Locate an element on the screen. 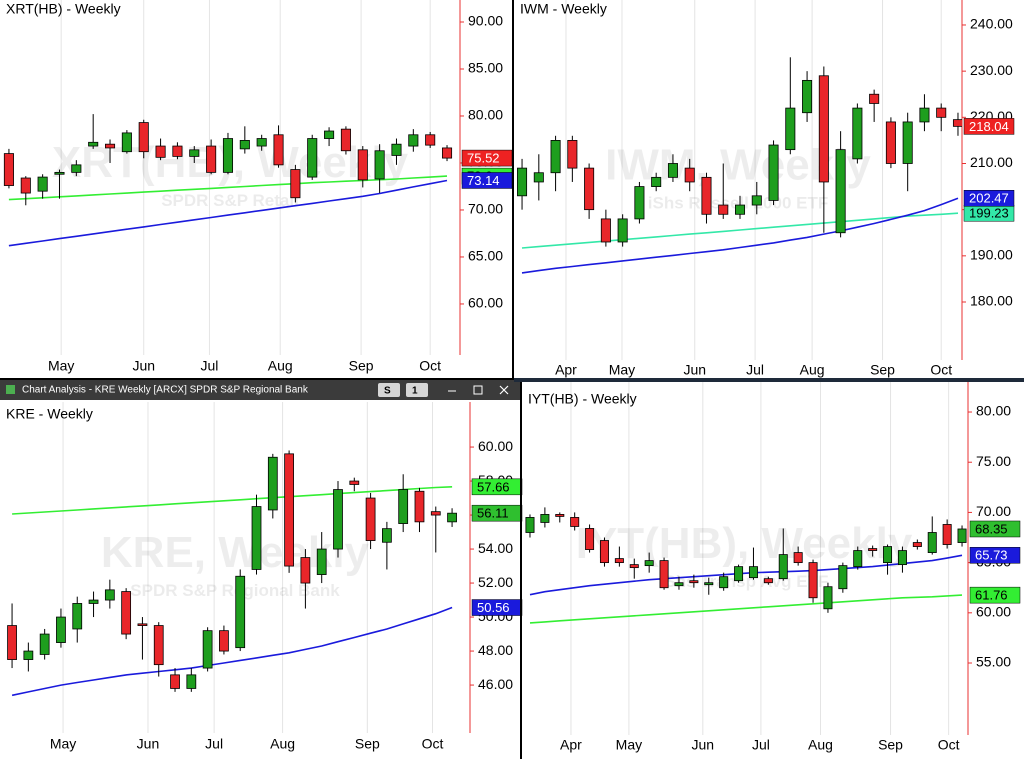  watermark: IYT(HB), Weekly is located at coordinates (744, 543).